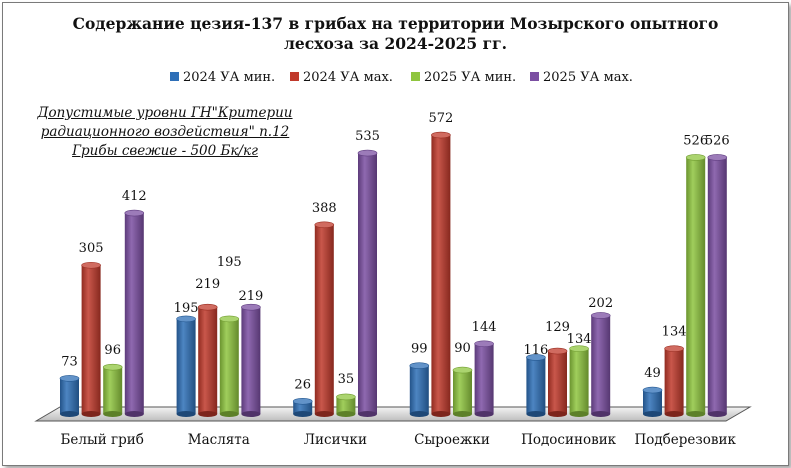 Image resolution: width=791 pixels, height=468 pixels. What do you see at coordinates (219, 440) in the screenshot?
I see `category-label: Маслята` at bounding box center [219, 440].